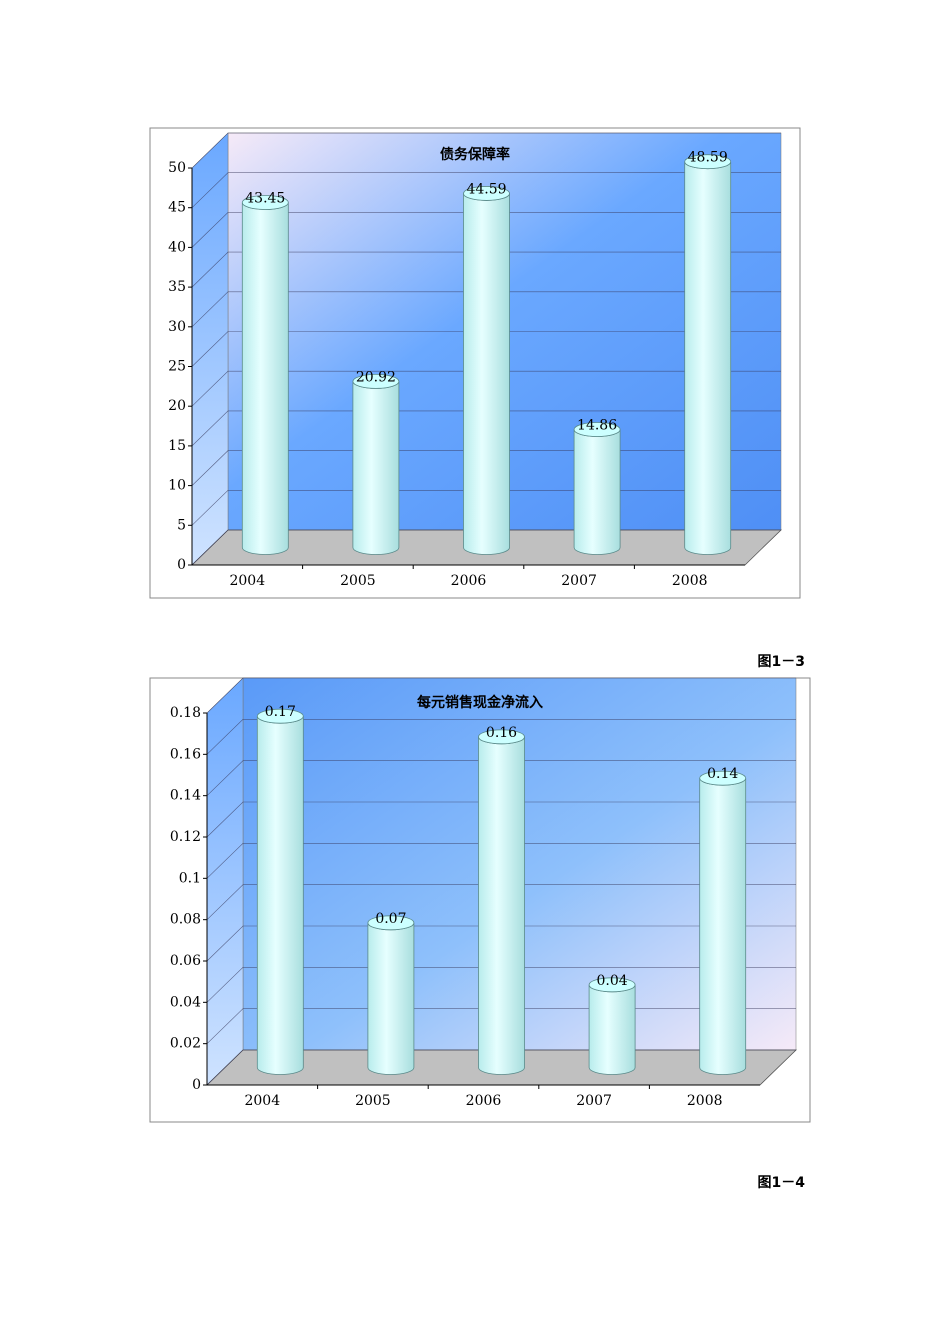 The height and width of the screenshot is (1344, 950). Describe the element at coordinates (185, 713) in the screenshot. I see `y-tick-label: 0.18` at that location.